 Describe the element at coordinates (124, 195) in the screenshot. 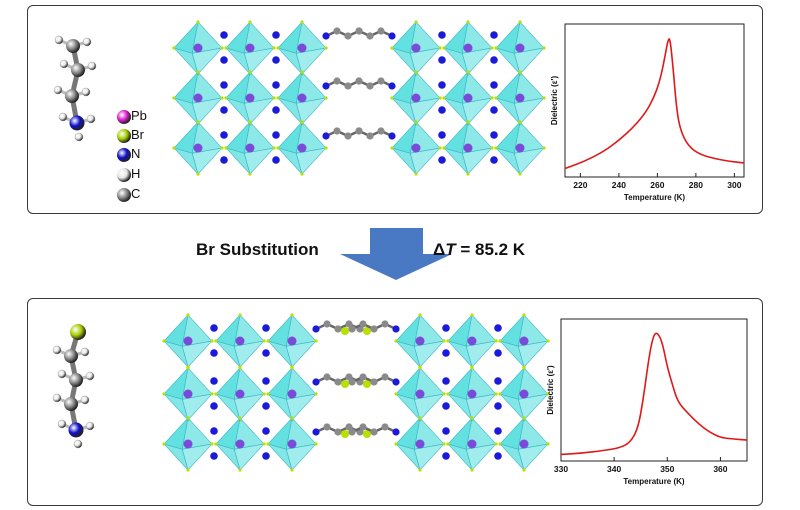

I see `c-atom-icon` at that location.